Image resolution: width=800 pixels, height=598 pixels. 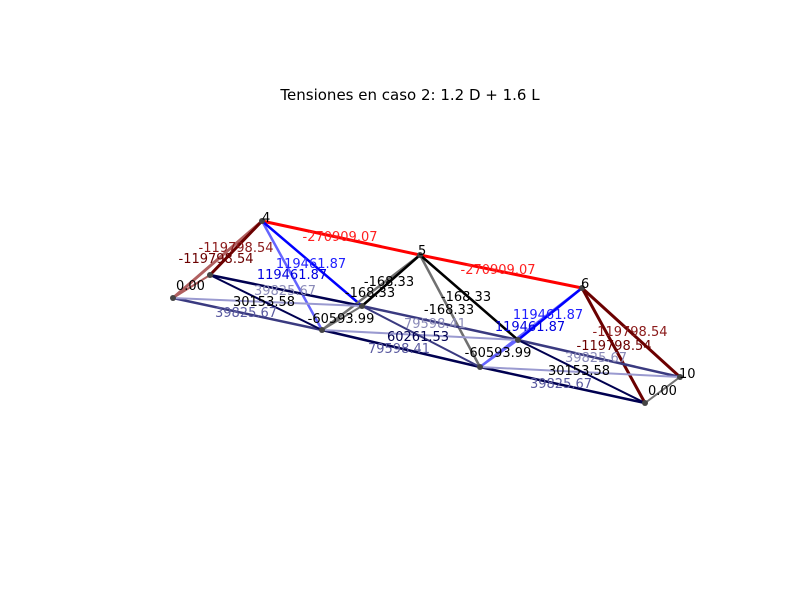 I want to click on member-n5-m3, so click(x=450, y=311).